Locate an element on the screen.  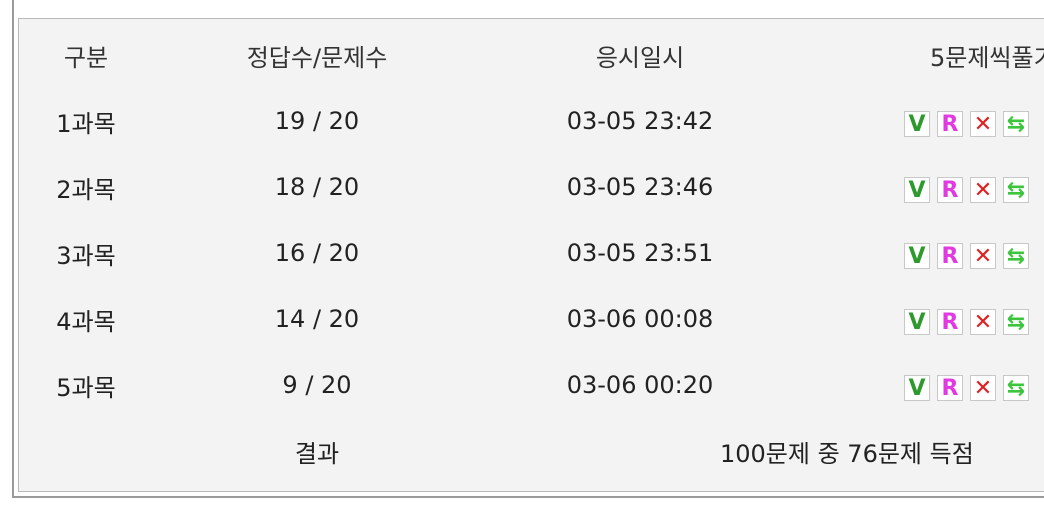
score-cell: 14 / 20 is located at coordinates (317, 319).